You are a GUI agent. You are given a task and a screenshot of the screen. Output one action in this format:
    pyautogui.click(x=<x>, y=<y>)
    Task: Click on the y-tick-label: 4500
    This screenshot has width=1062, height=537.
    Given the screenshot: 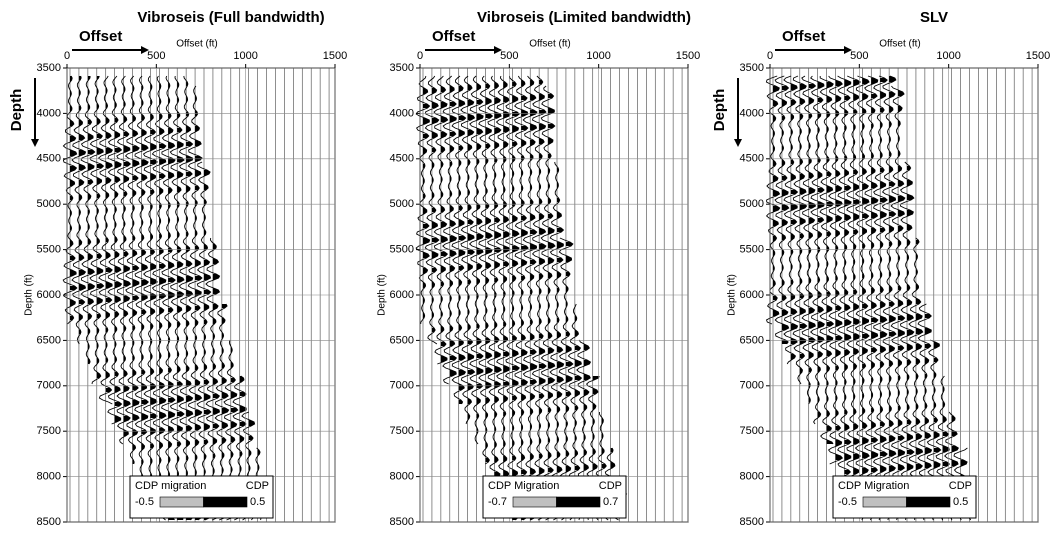 What is the action you would take?
    pyautogui.click(x=752, y=159)
    